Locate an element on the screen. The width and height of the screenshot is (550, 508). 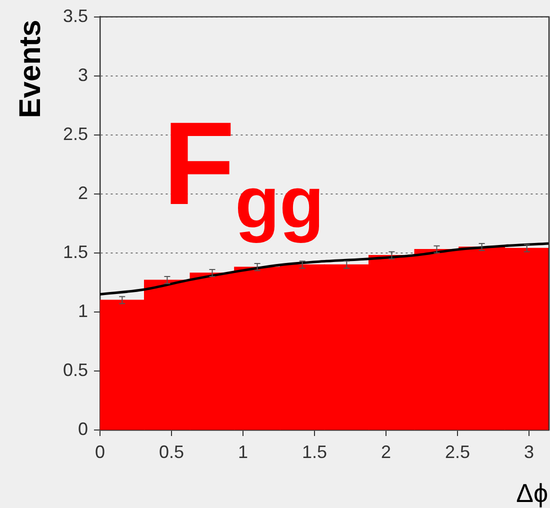
x-tick-label: 2.5 is located at coordinates (457, 452).